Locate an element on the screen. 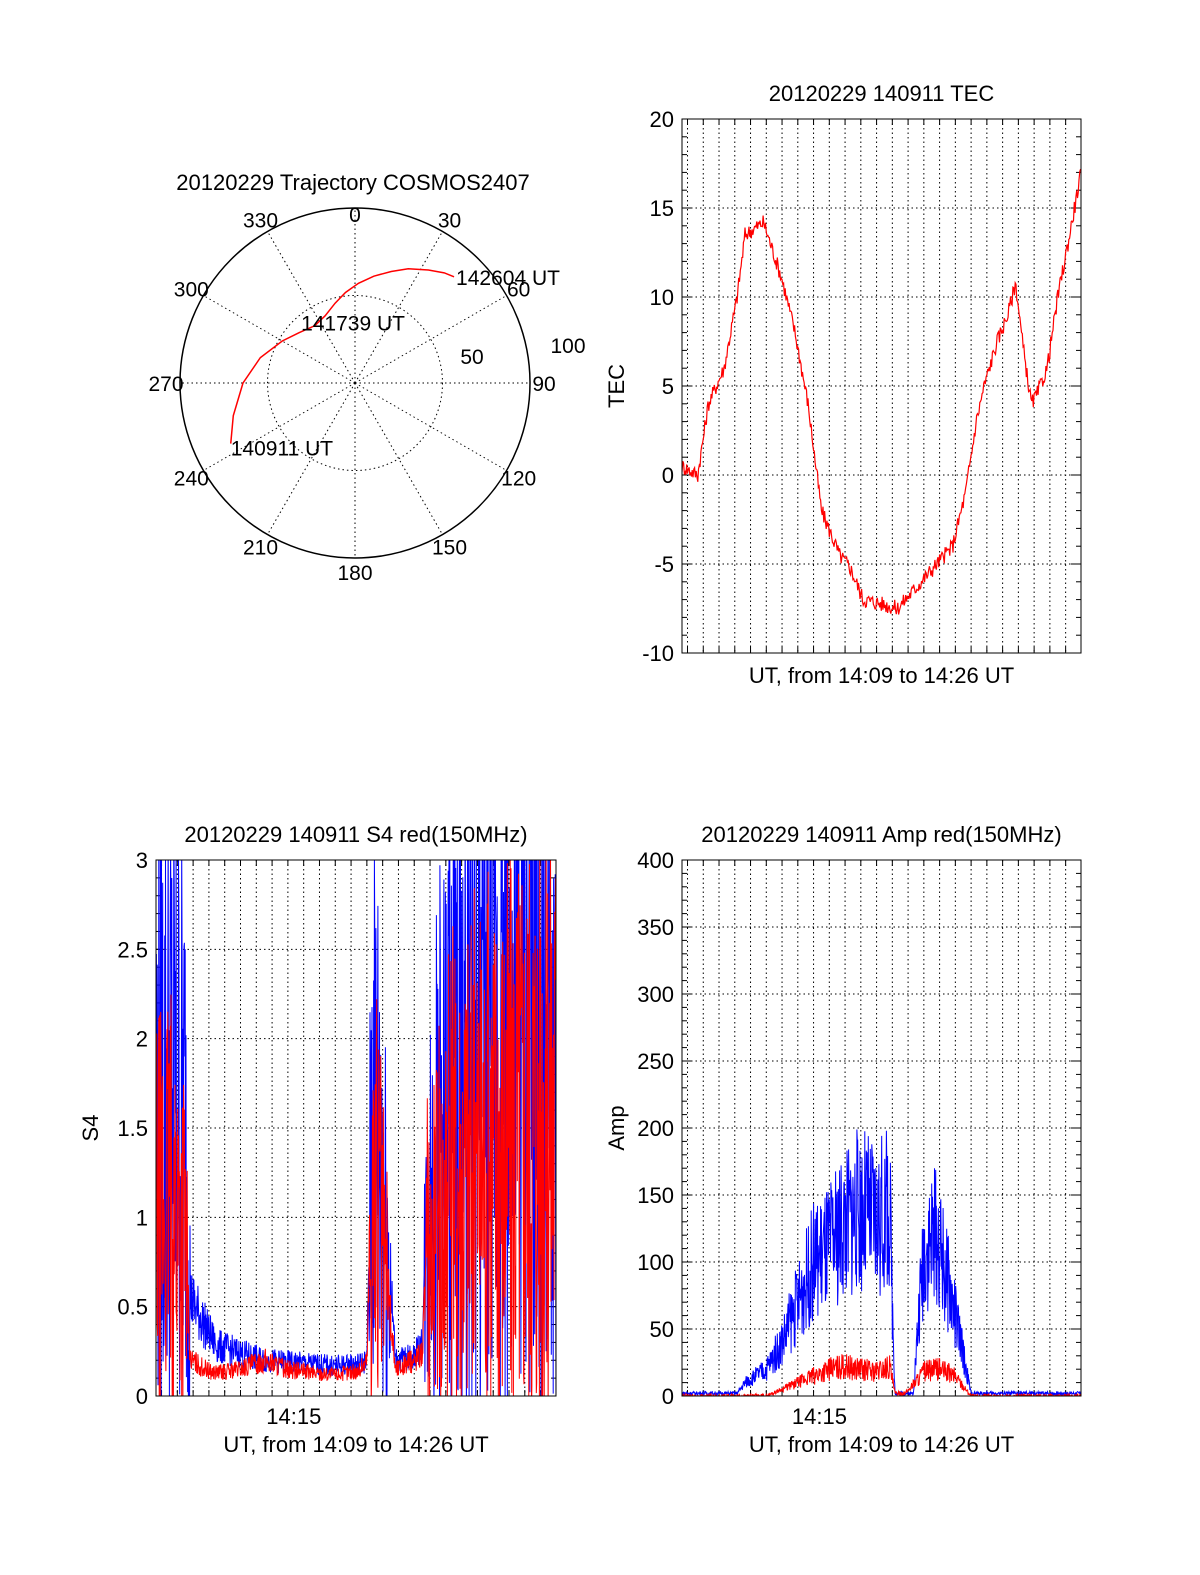 The width and height of the screenshot is (1200, 1575). polar-angle-label: 300 is located at coordinates (191, 290).